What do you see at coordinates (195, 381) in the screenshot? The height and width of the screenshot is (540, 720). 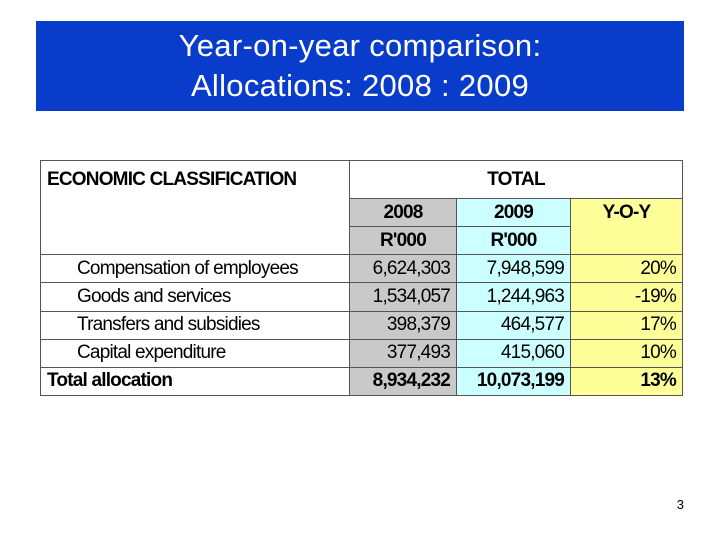 I see `total-label: Total allocation` at bounding box center [195, 381].